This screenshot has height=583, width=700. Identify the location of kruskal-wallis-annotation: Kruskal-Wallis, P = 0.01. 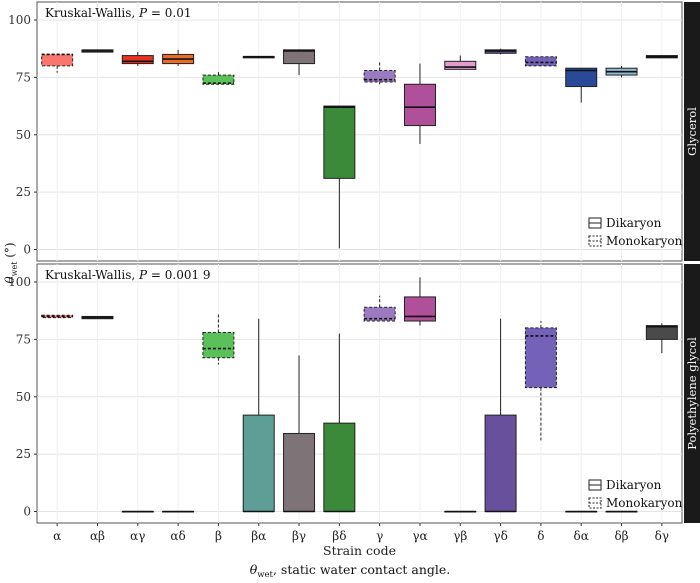
(118, 13).